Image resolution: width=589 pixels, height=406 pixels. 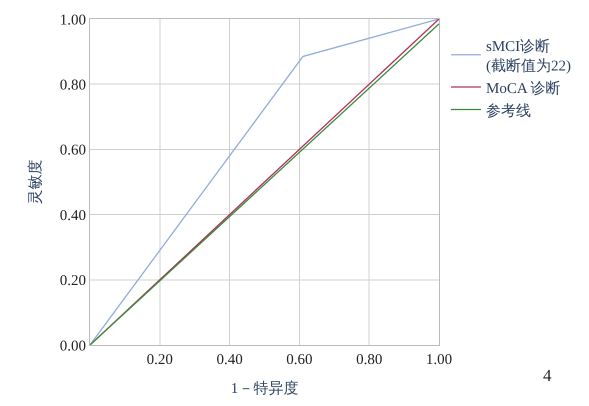 I want to click on y-tick-label: 0.20, so click(x=73, y=281).